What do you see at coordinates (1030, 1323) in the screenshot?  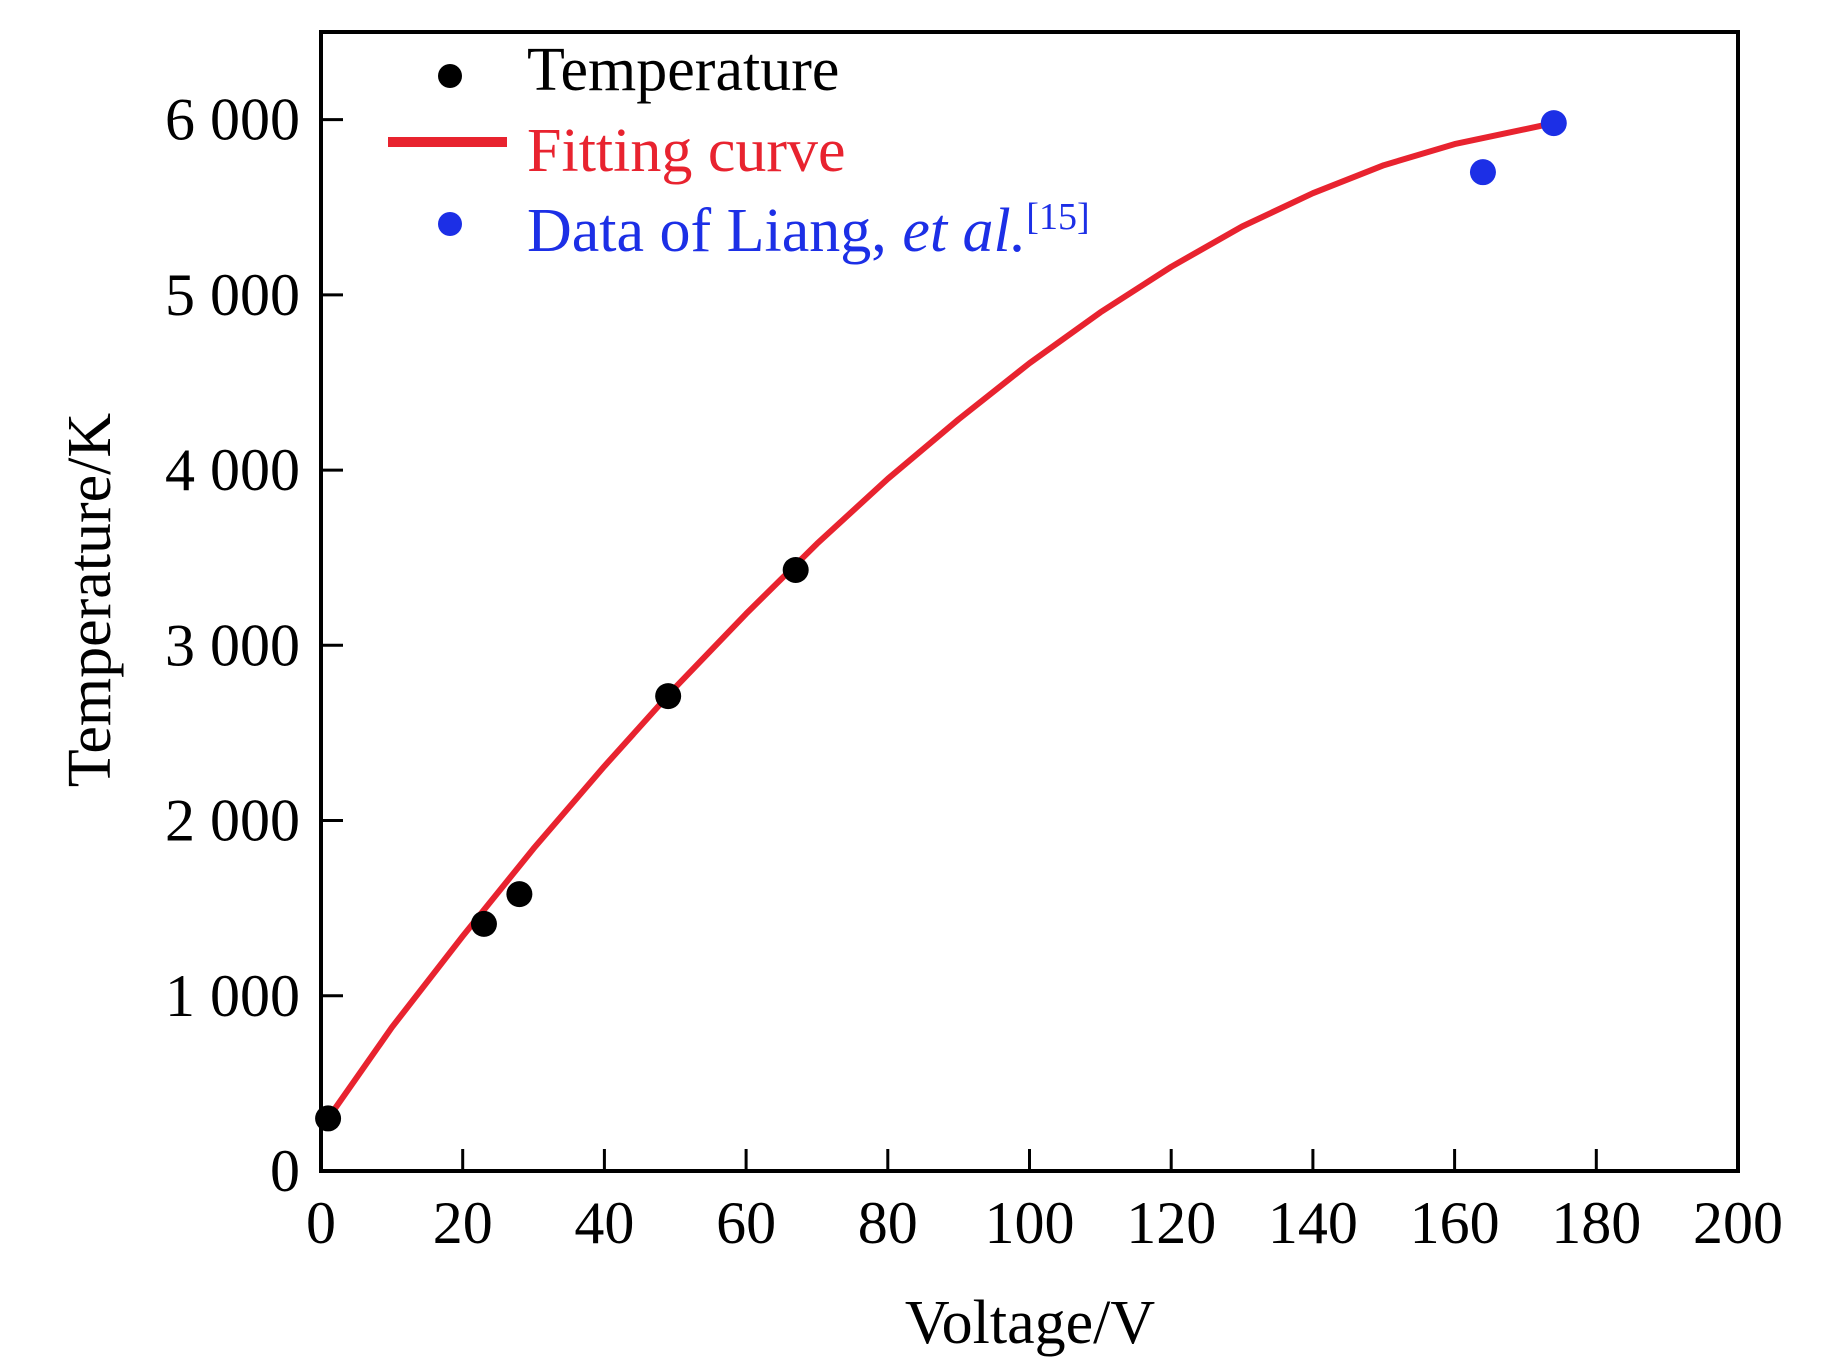 I see `x-axis-label: Voltage/V` at bounding box center [1030, 1323].